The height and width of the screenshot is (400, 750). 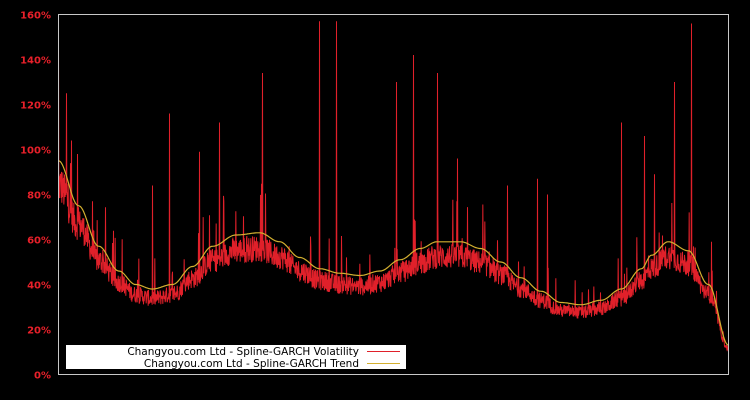 What do you see at coordinates (35, 61) in the screenshot?
I see `y-tick-label: 140%` at bounding box center [35, 61].